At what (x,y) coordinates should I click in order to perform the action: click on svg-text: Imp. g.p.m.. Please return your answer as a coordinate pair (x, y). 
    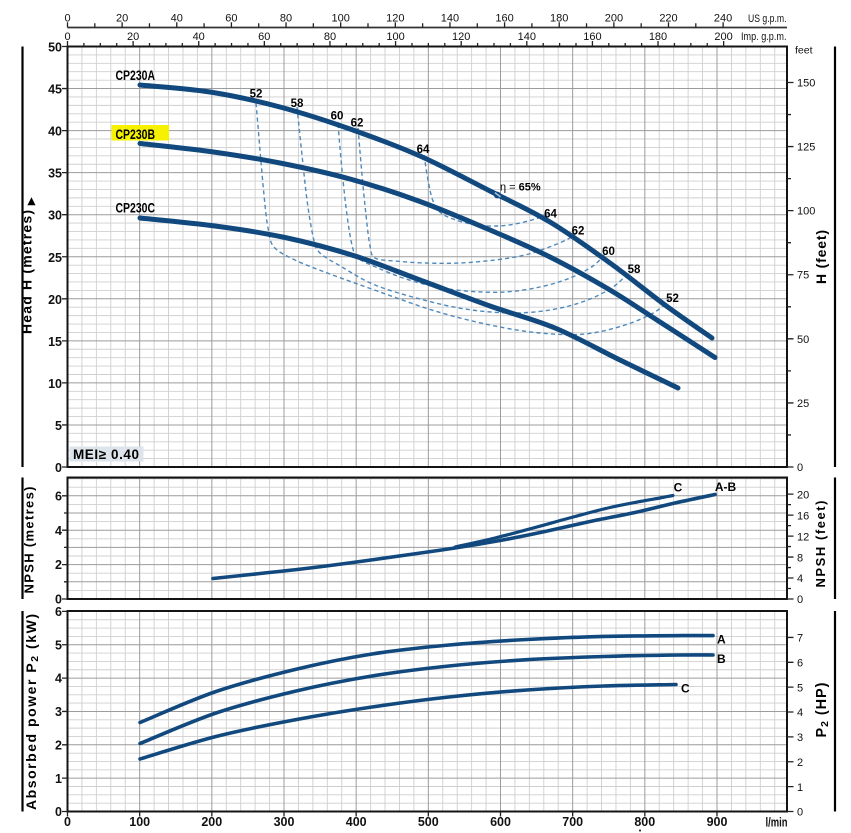
    Looking at the image, I should click on (764, 37).